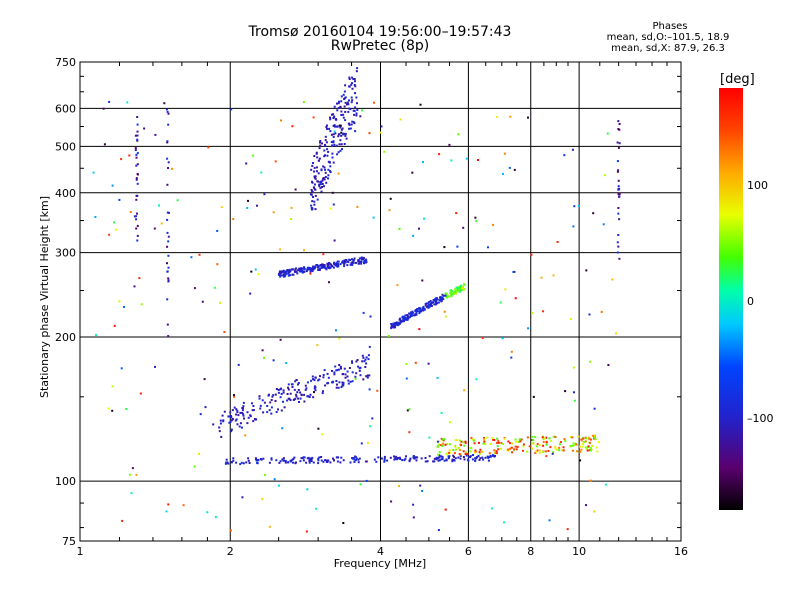  What do you see at coordinates (65, 481) in the screenshot?
I see `y-tick-label: 100` at bounding box center [65, 481].